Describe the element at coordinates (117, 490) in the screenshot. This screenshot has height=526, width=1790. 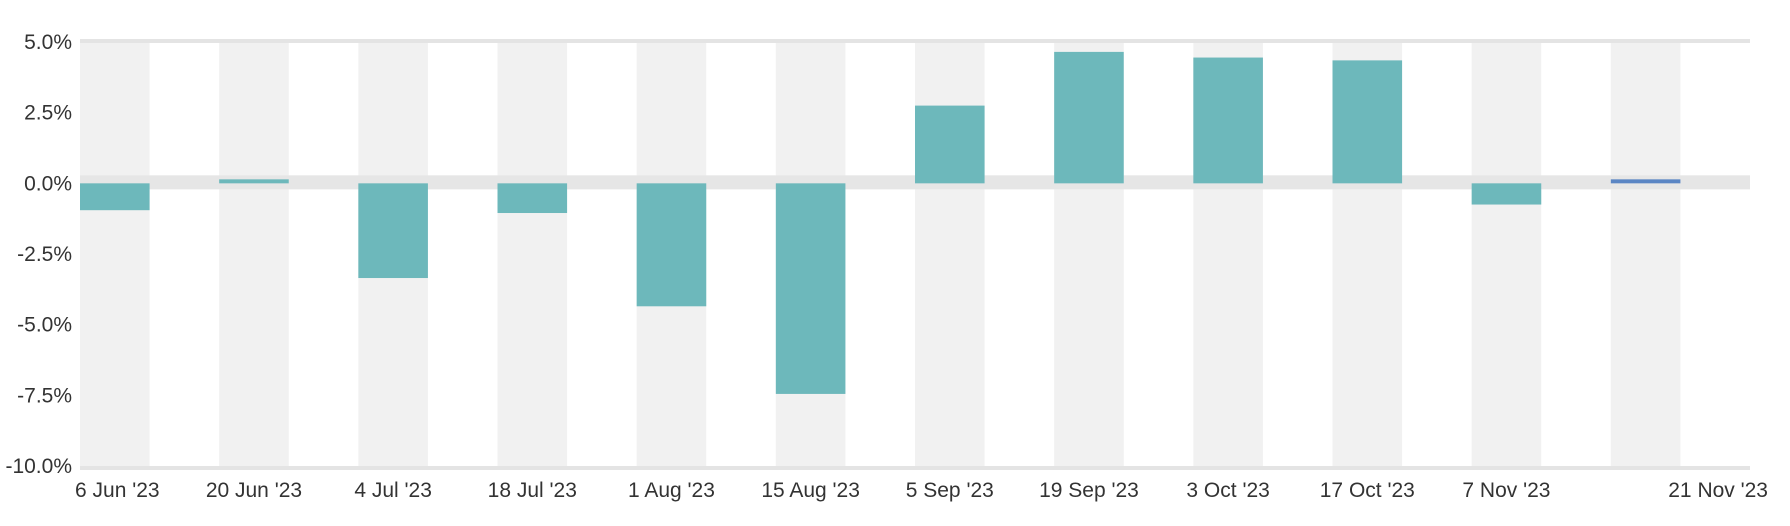
I see `x-tick-label: 6 Jun '23` at that location.